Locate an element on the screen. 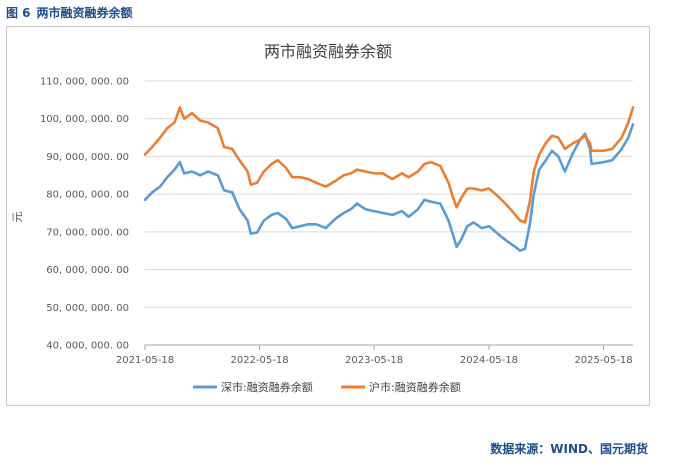 This screenshot has height=469, width=674. y-tick-label: 100, 000, 000. 00 is located at coordinates (84, 119).